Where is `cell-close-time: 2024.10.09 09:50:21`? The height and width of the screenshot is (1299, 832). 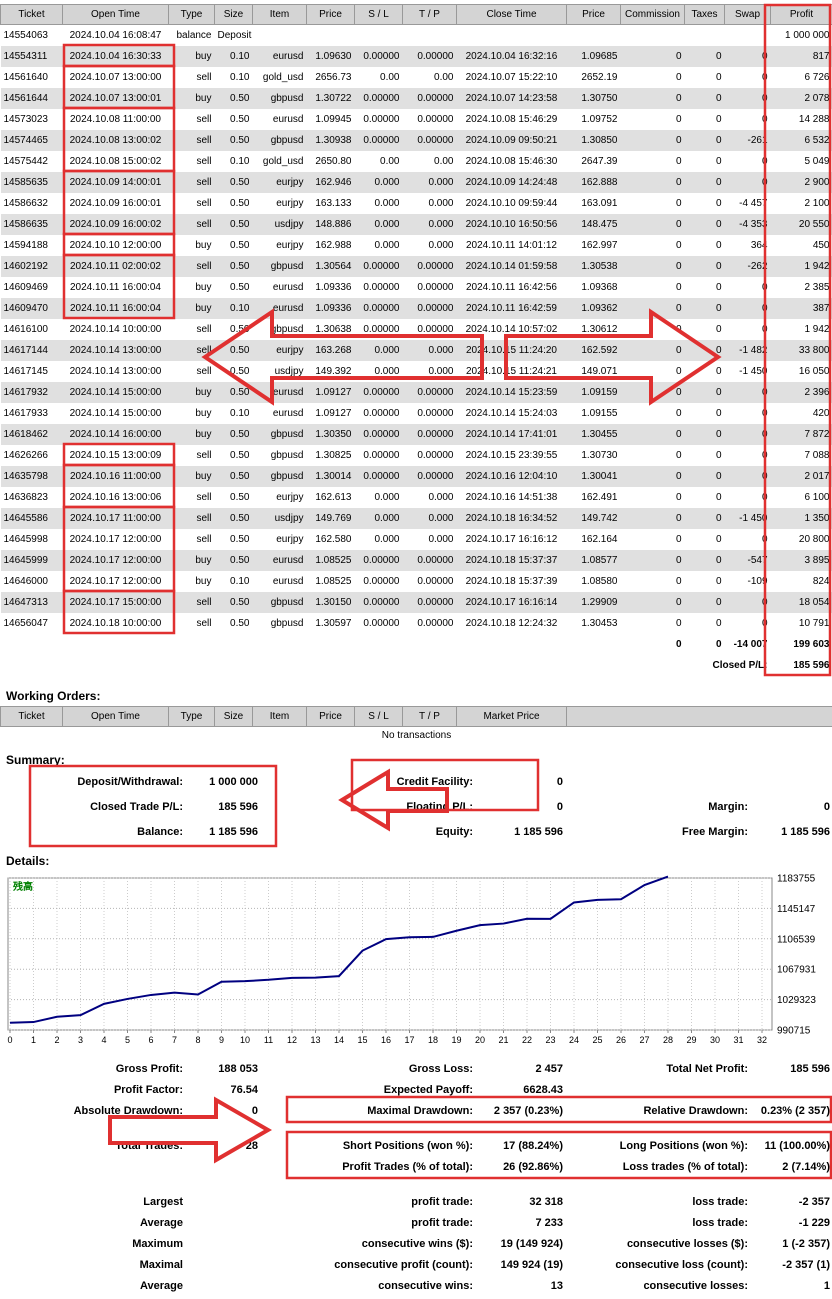
cell-close-time: 2024.10.09 09:50:21 is located at coordinates (511, 140).